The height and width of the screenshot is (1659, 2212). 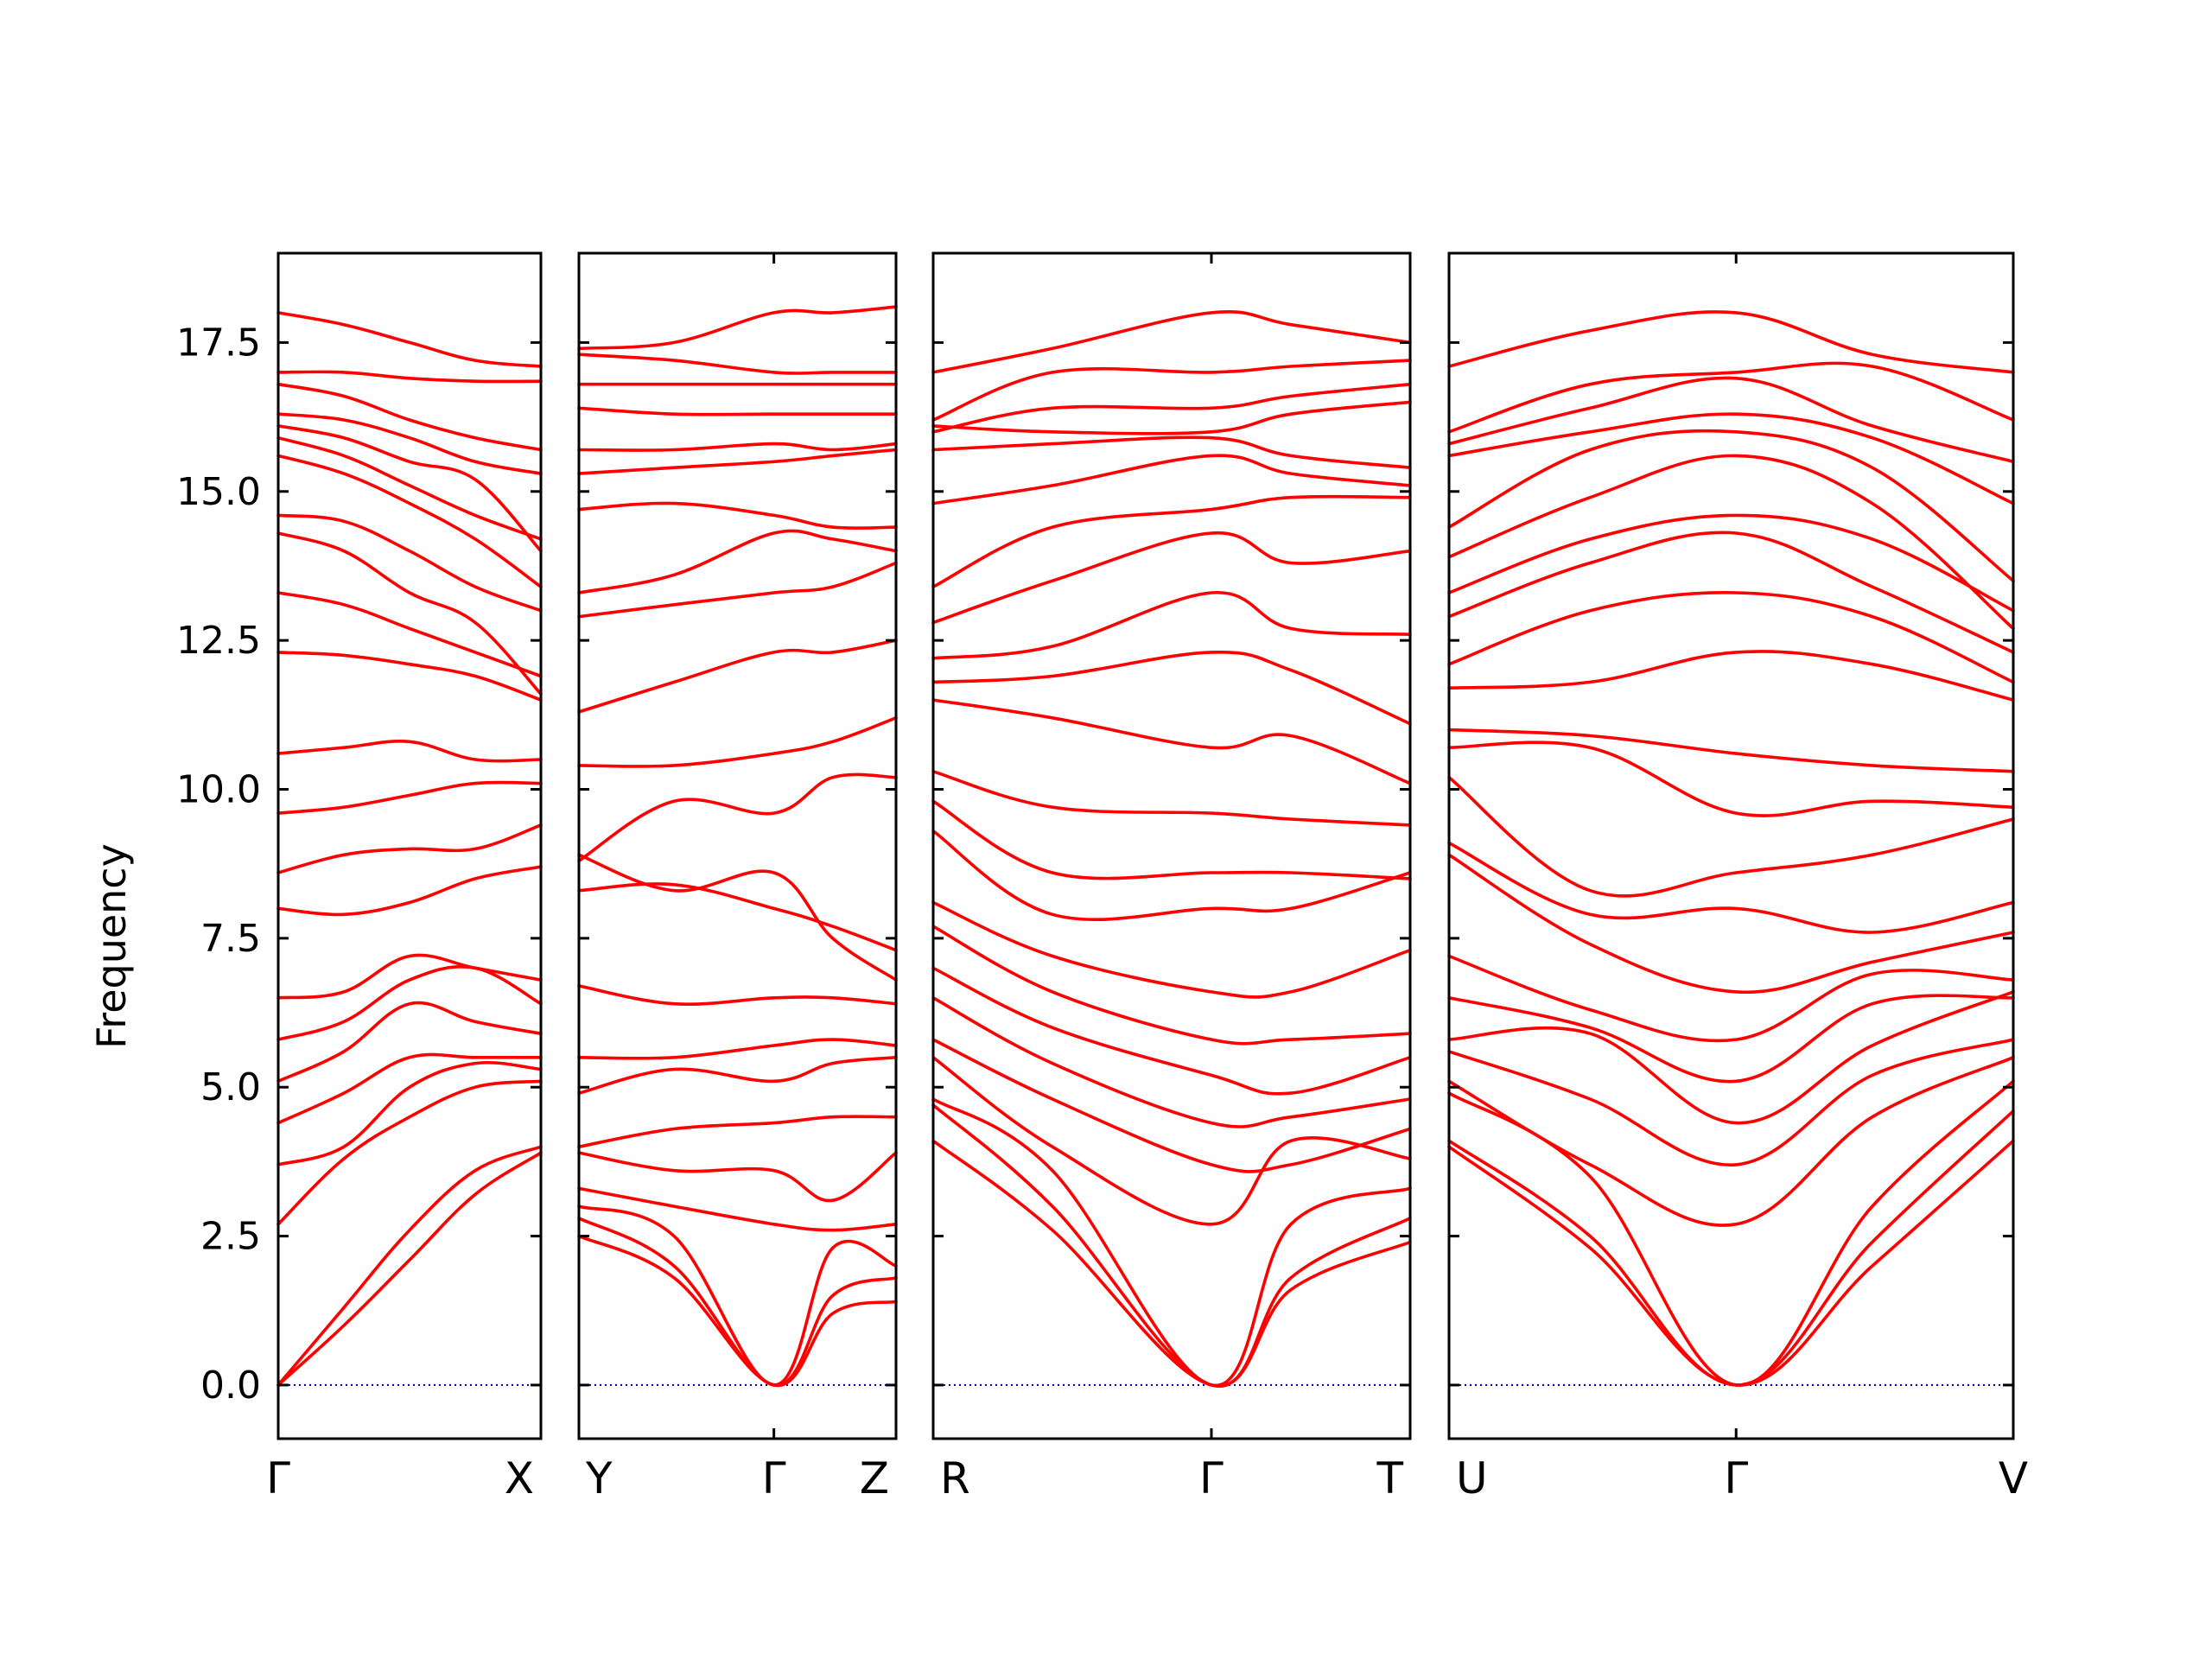 I want to click on y-axis-ticks: 0.0 2.5 5.0 7.5 10.0 12.5 15.0 17.5, so click(x=218, y=864).